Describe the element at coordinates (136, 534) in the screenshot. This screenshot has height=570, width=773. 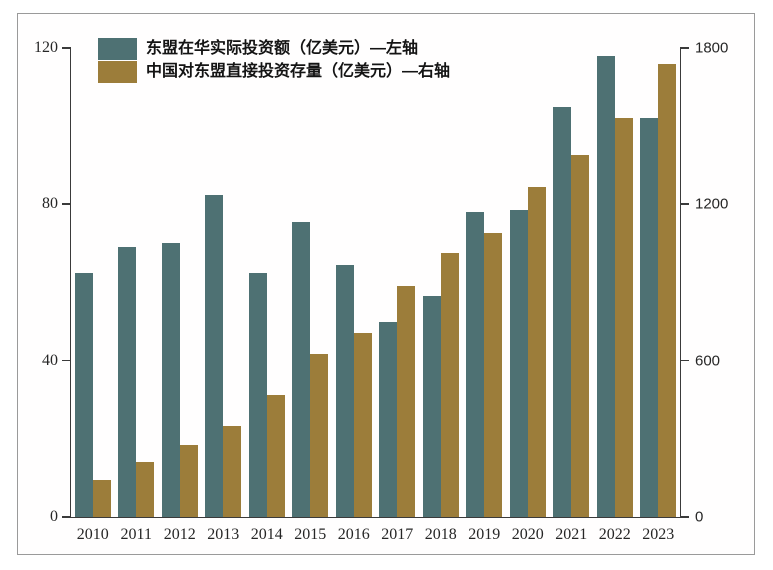
I see `x-axis-label: 2011` at that location.